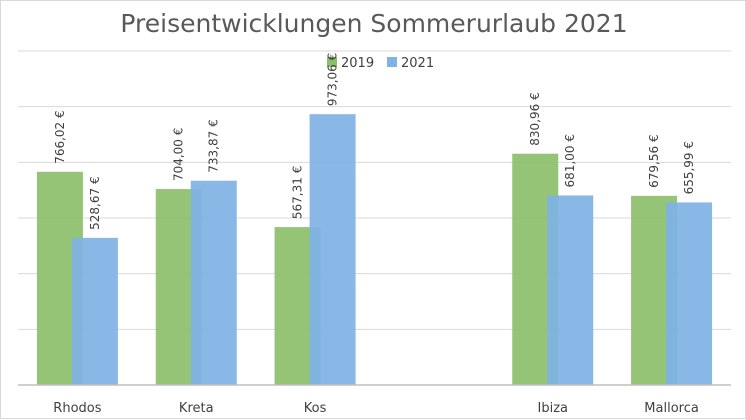  Describe the element at coordinates (357, 63) in the screenshot. I see `legend-label-2019: 2019` at that location.